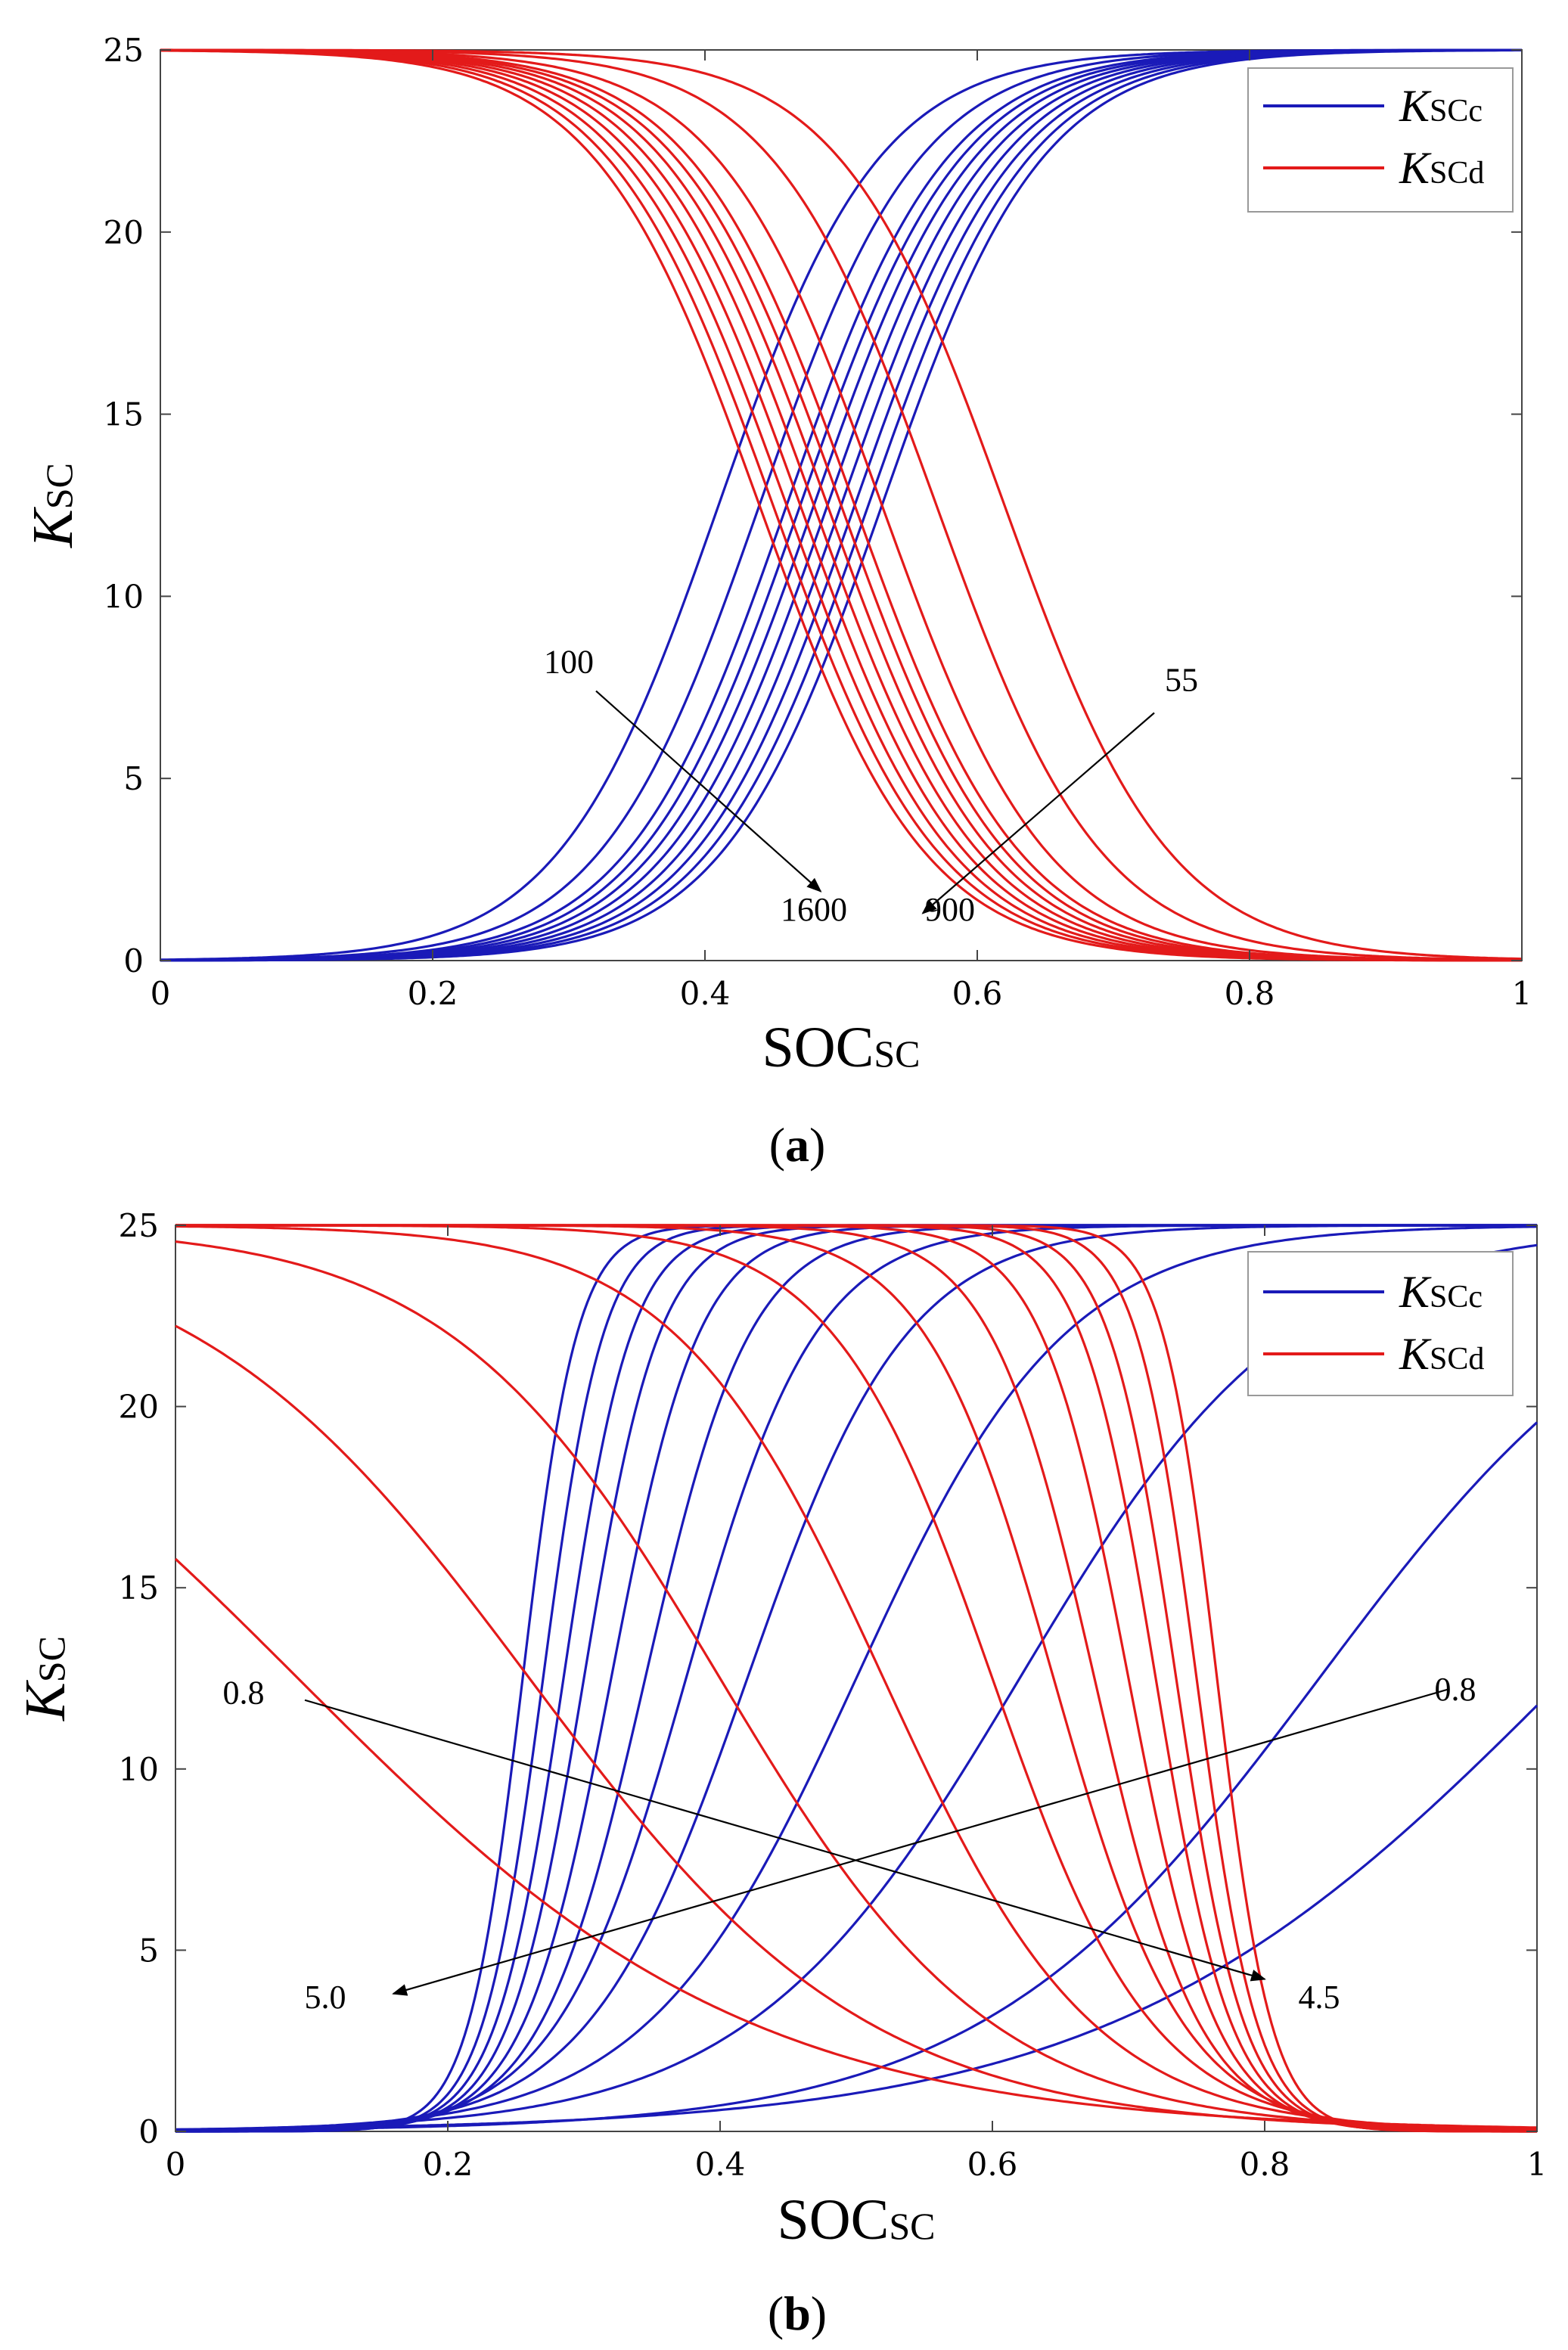 The height and width of the screenshot is (2350, 1568). Describe the element at coordinates (950, 909) in the screenshot. I see `annotation-label: 900` at that location.